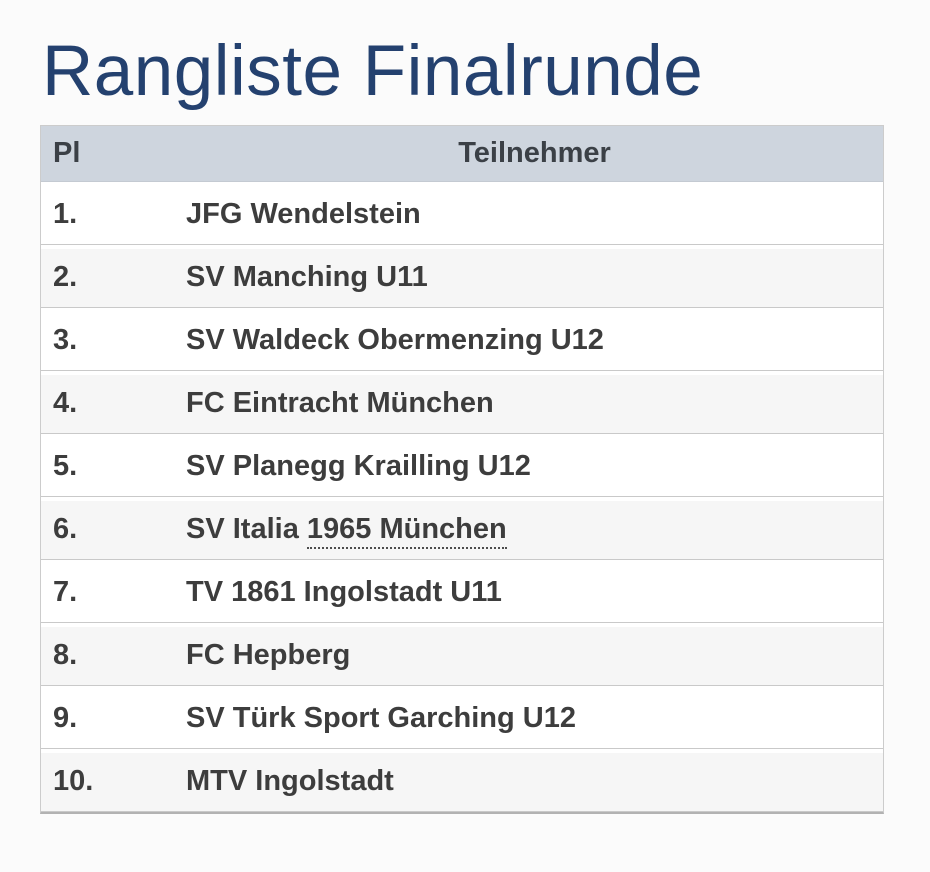 The image size is (930, 872). What do you see at coordinates (406, 531) in the screenshot?
I see `team-name-annotated: 1965 München` at bounding box center [406, 531].